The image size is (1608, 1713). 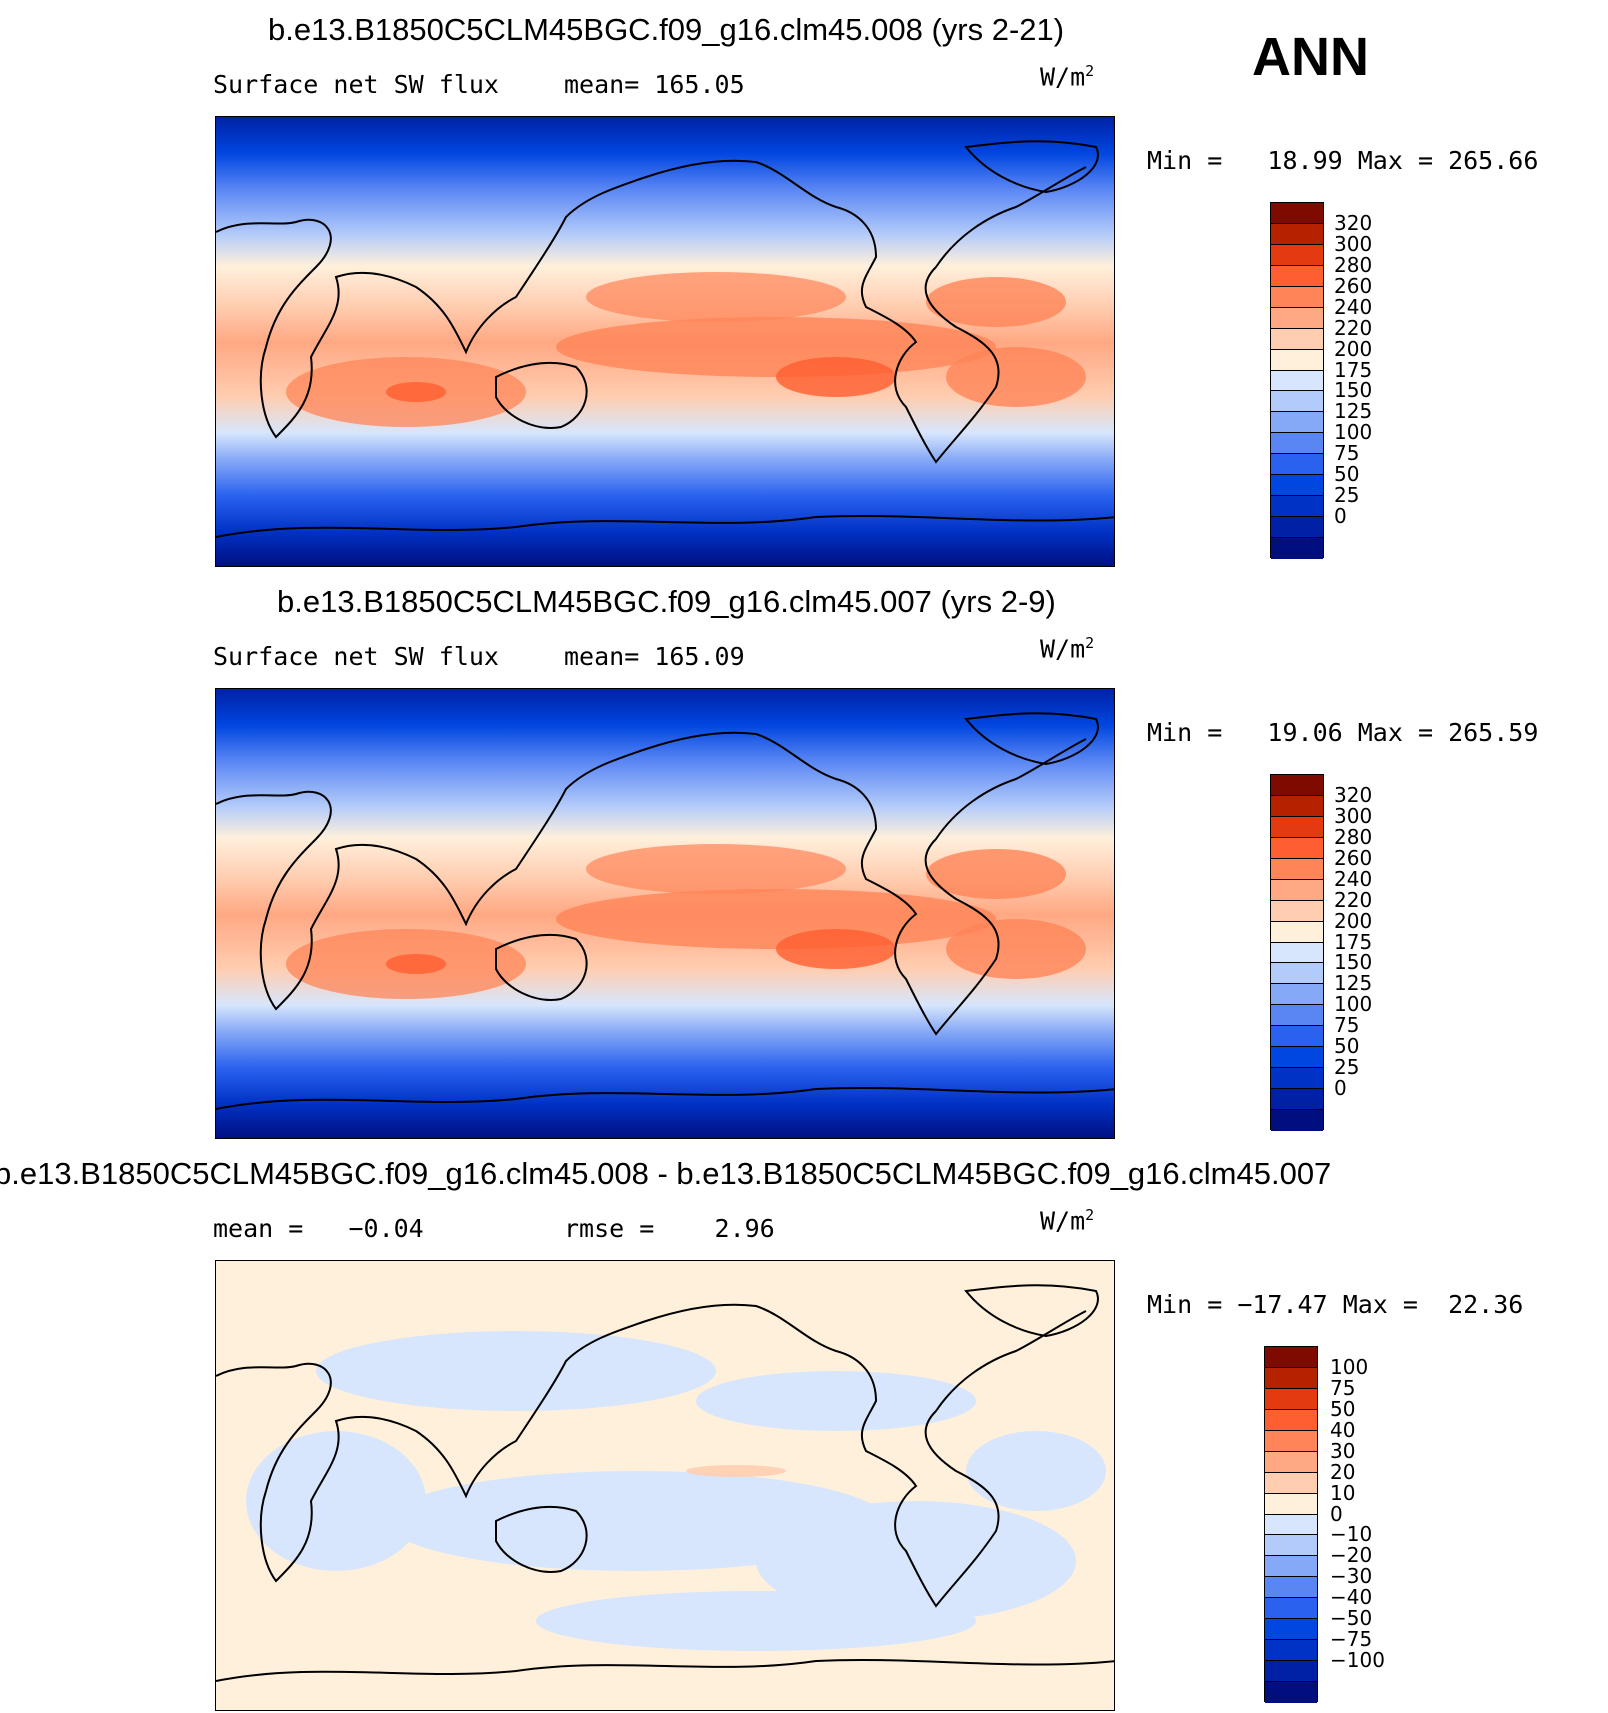 I want to click on panel-2-map, so click(x=665, y=913).